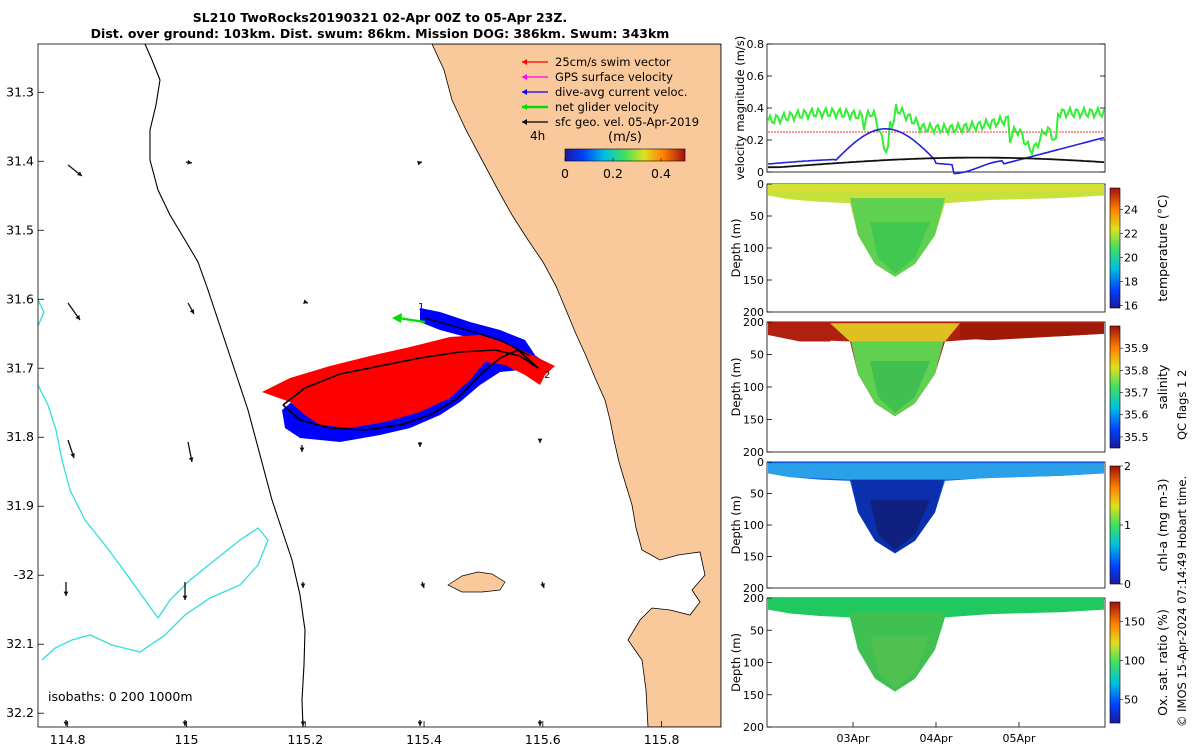  Describe the element at coordinates (760, 462) in the screenshot. I see `section-ytick-label: 0` at that location.